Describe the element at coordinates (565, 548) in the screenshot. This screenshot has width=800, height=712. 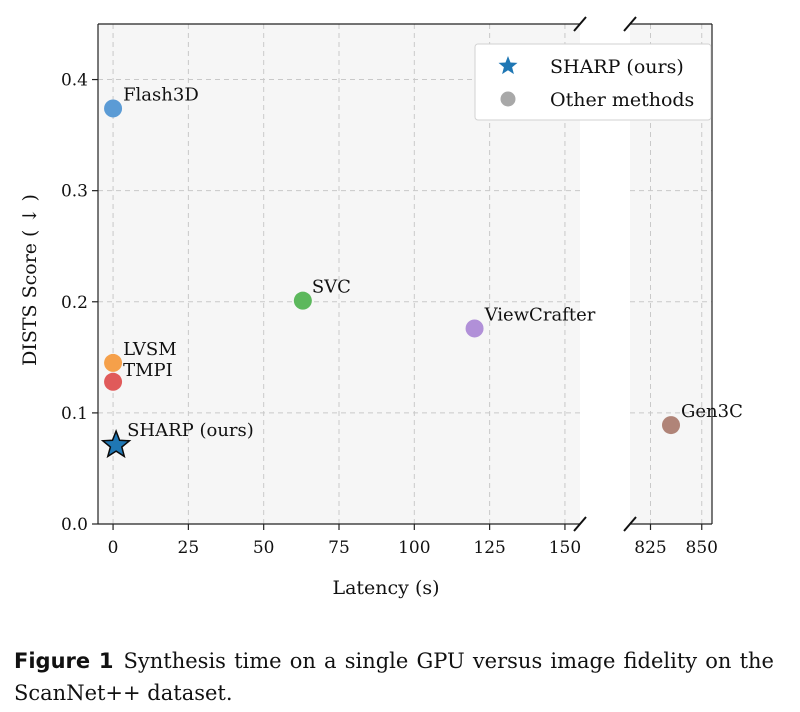
I see `x-tick-label: 150` at that location.